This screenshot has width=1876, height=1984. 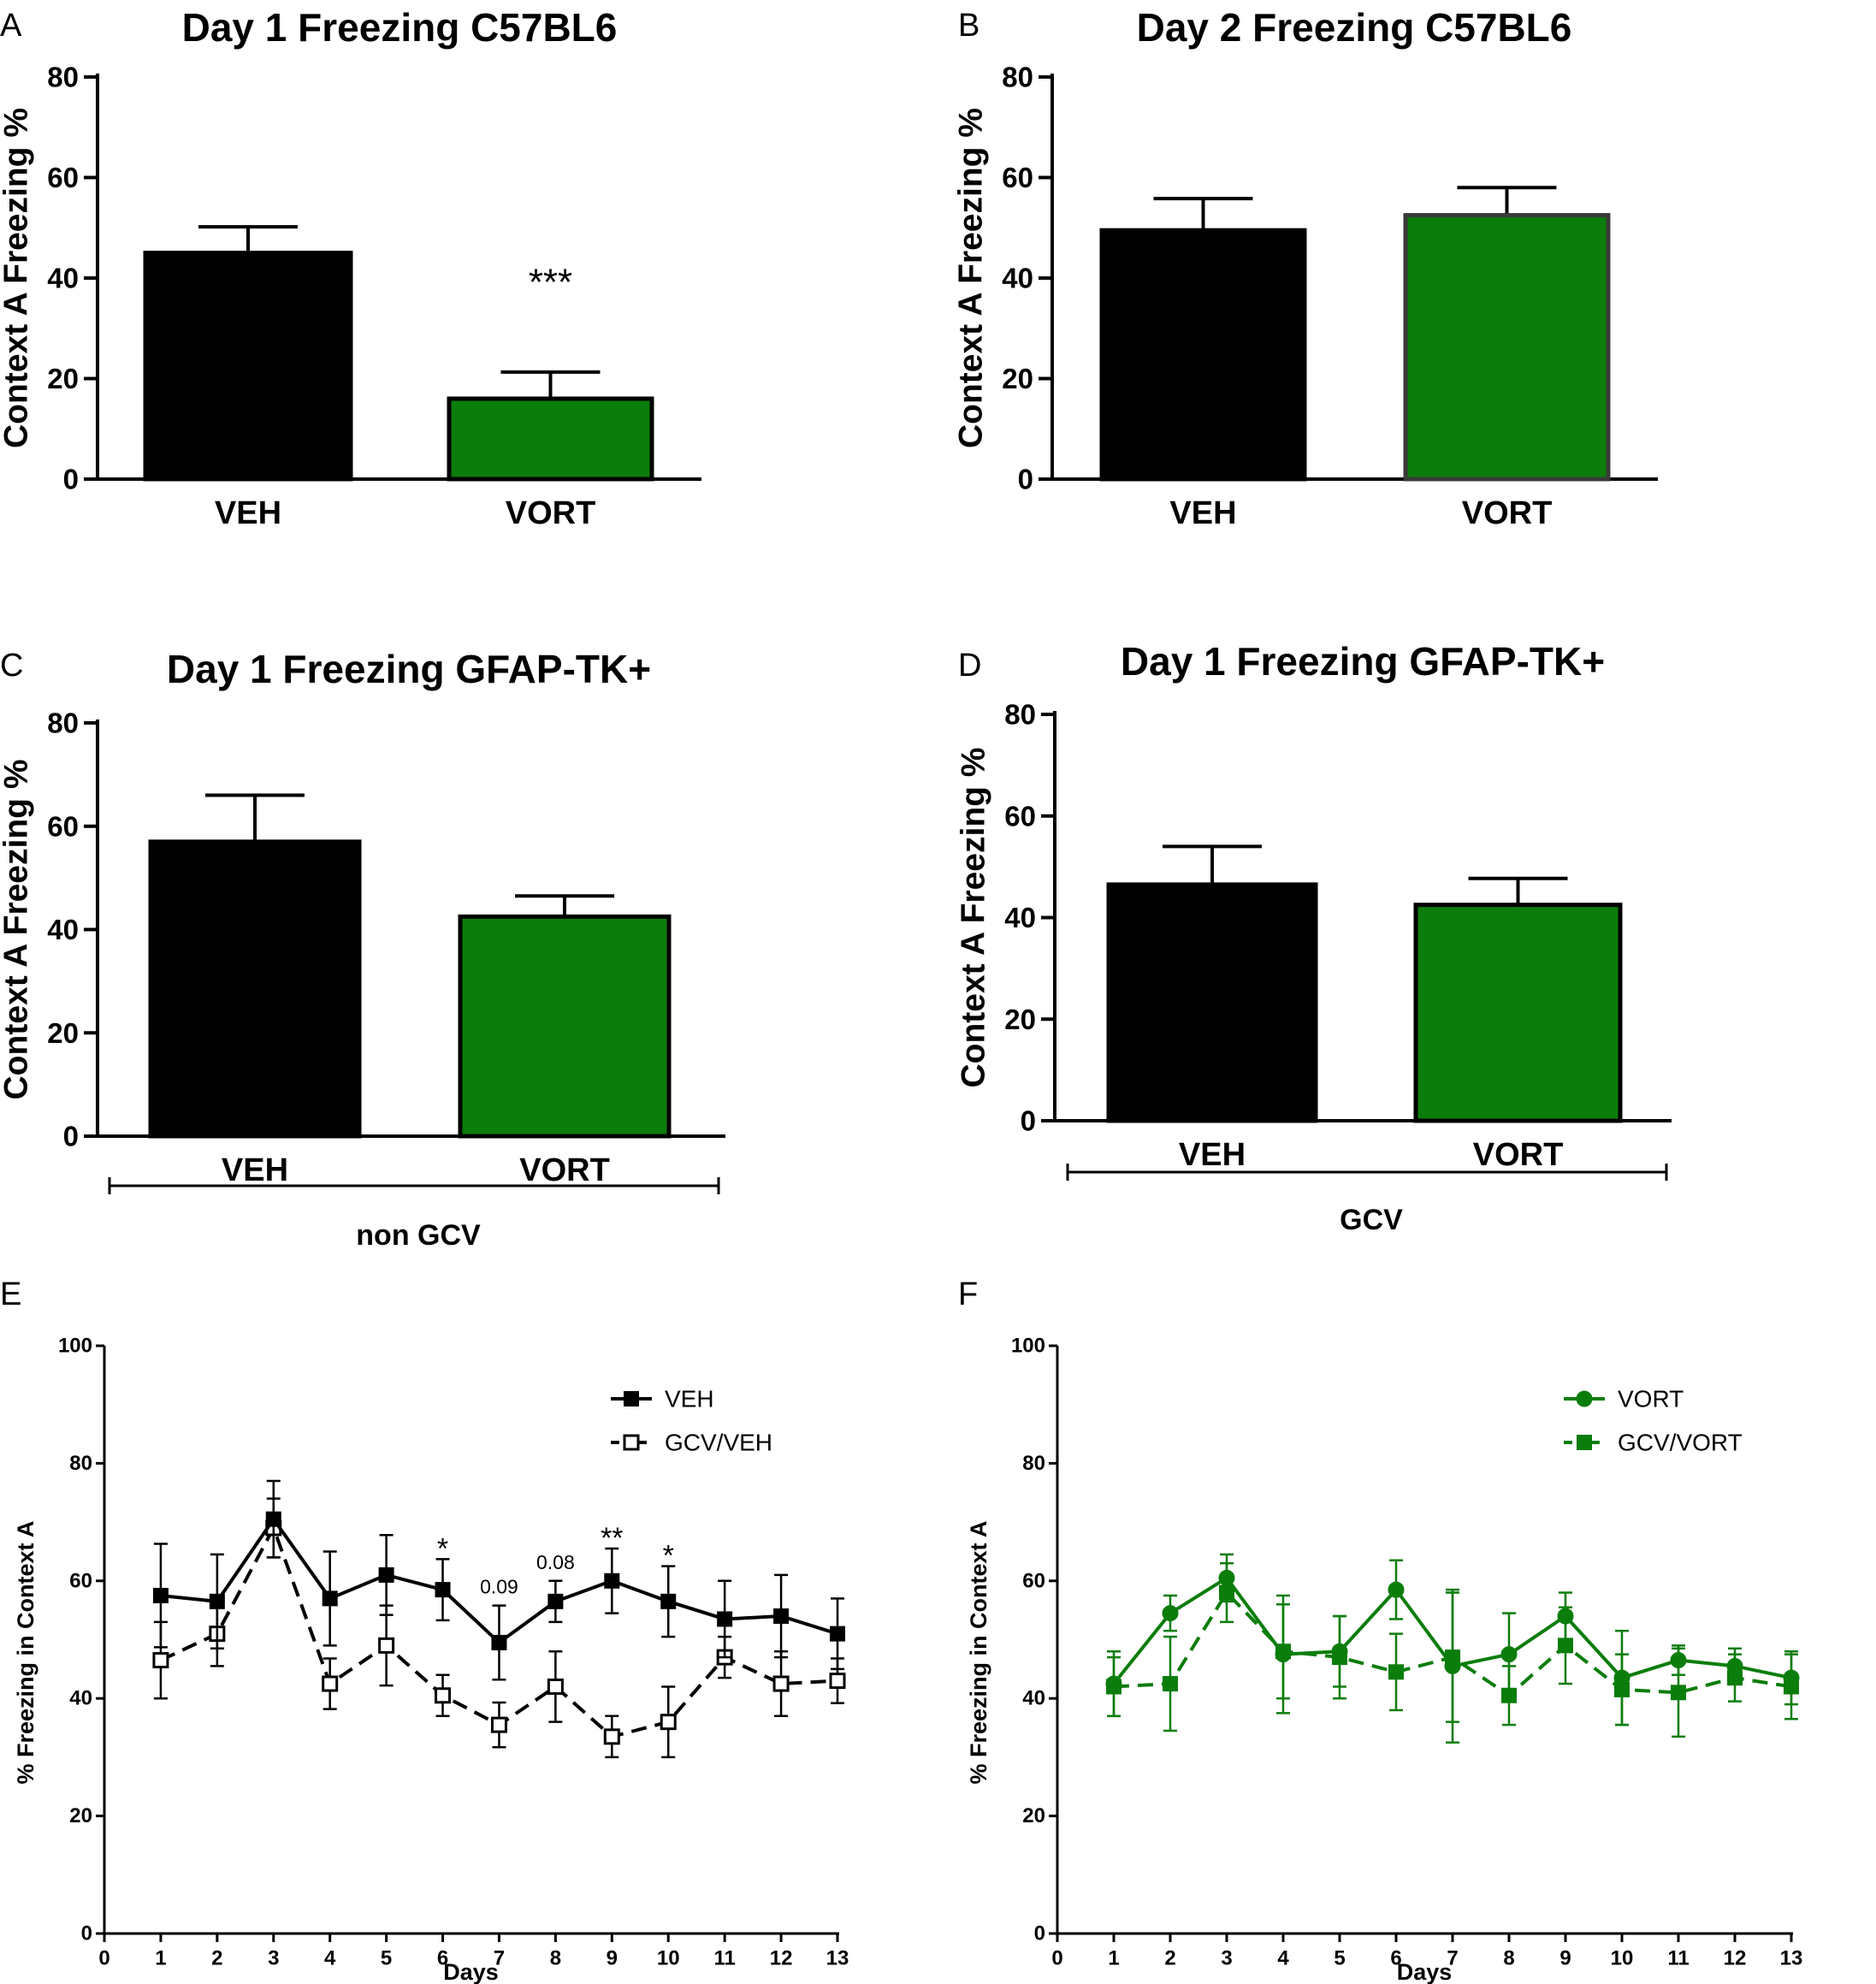 I want to click on legend-entry: VORT, so click(x=1624, y=1399).